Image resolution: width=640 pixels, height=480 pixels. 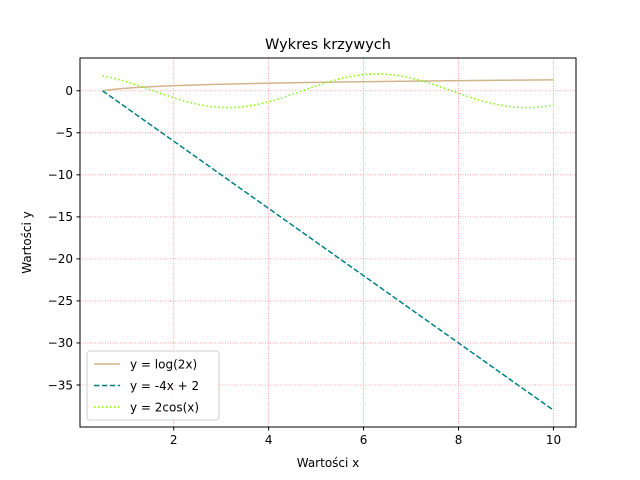 What do you see at coordinates (163, 364) in the screenshot?
I see `legend-label: y = log(2x)` at bounding box center [163, 364].